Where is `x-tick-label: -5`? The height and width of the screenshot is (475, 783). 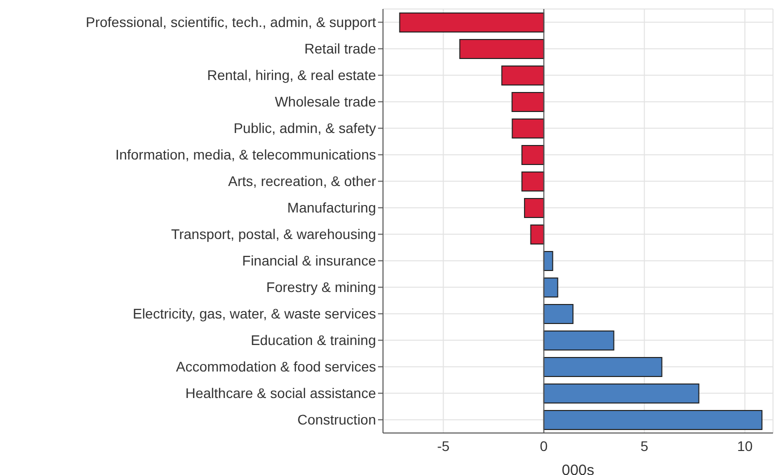 x-tick-label: -5 is located at coordinates (443, 446).